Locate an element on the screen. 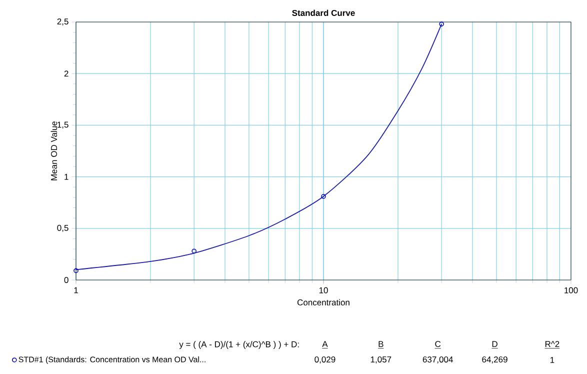 This screenshot has width=587, height=374. y-tick-label: 0,5 is located at coordinates (62, 228).